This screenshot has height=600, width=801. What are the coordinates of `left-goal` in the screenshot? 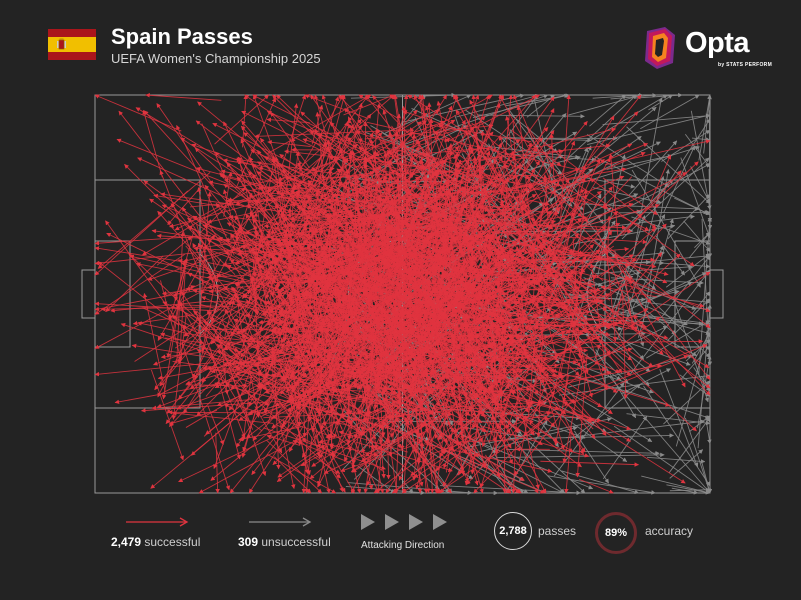 It's located at (88, 294).